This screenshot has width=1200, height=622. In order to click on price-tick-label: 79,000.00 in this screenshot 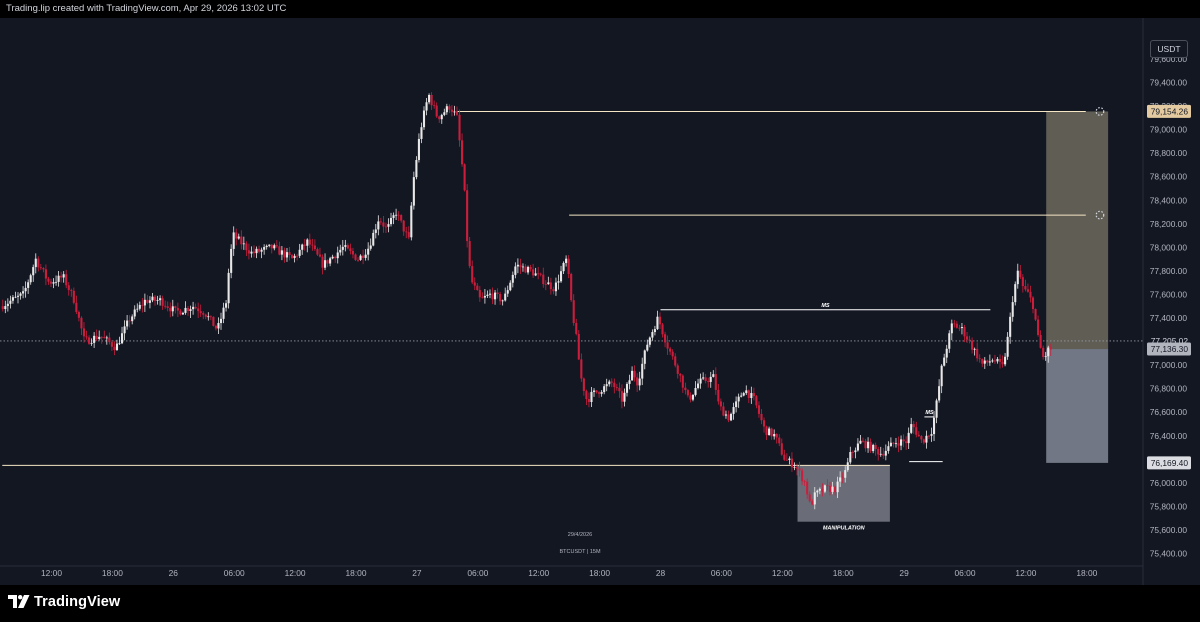, I will do `click(1169, 130)`.